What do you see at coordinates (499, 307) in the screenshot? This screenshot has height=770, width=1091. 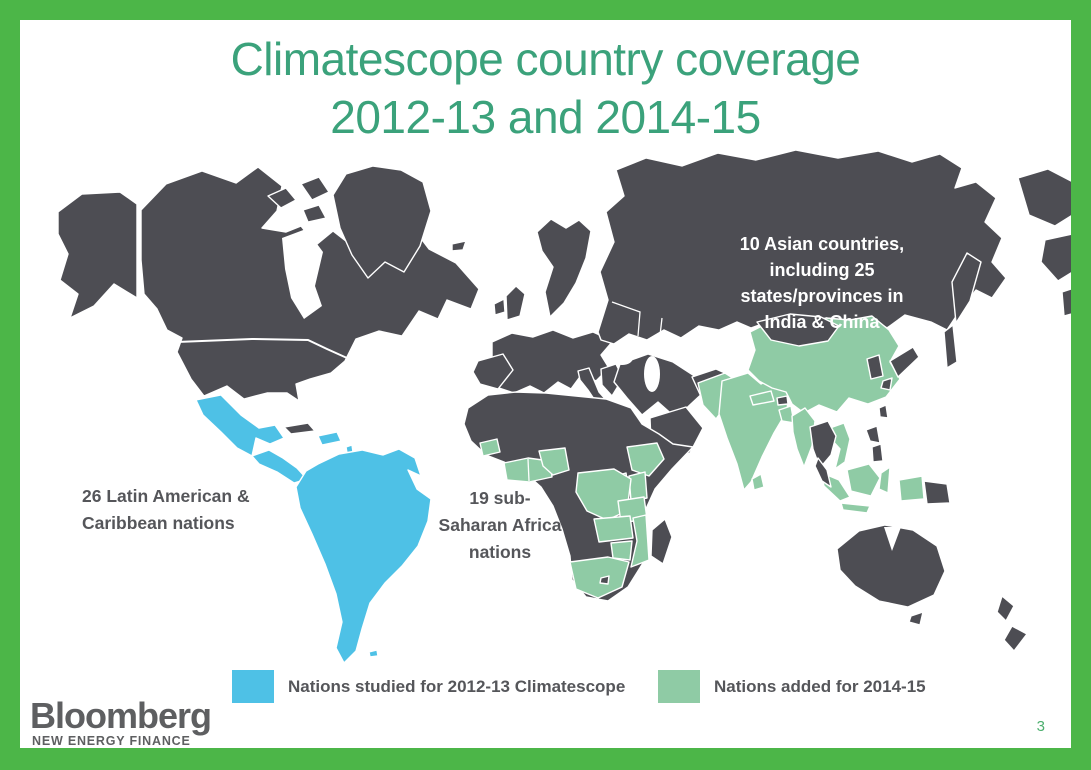 I see `region-ireland` at bounding box center [499, 307].